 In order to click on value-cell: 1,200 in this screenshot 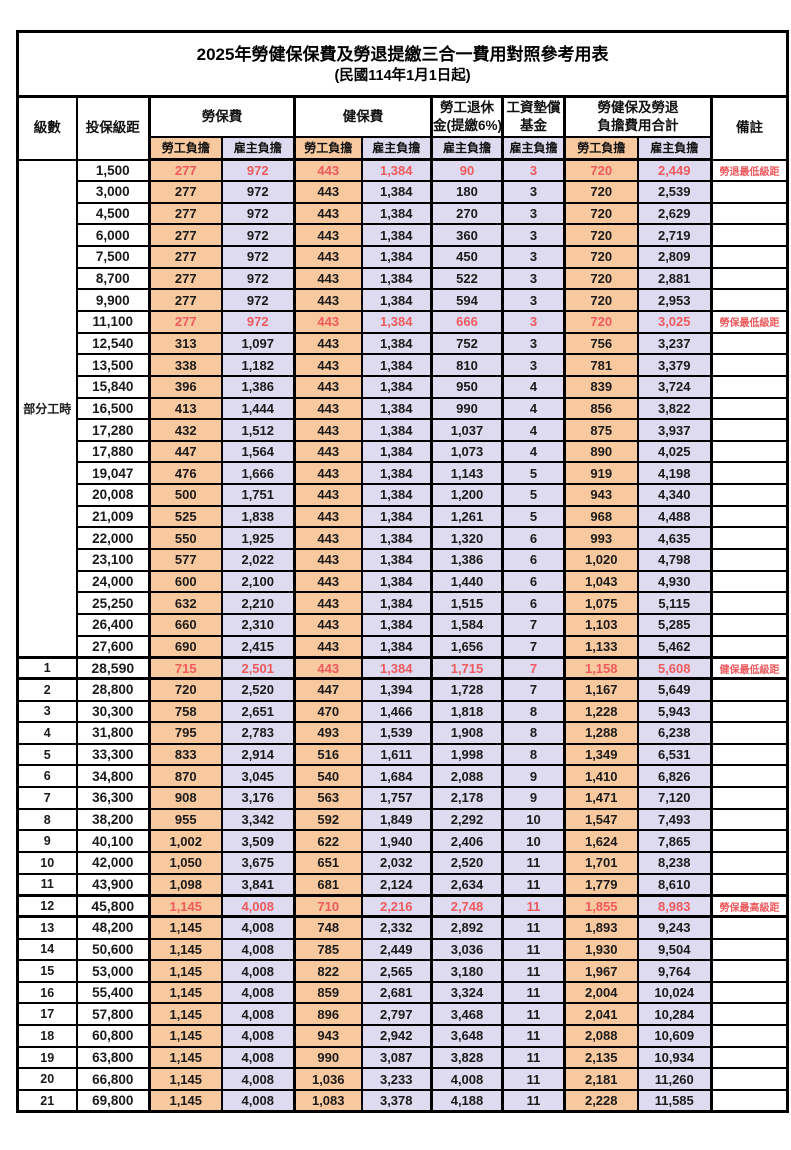, I will do `click(467, 495)`.